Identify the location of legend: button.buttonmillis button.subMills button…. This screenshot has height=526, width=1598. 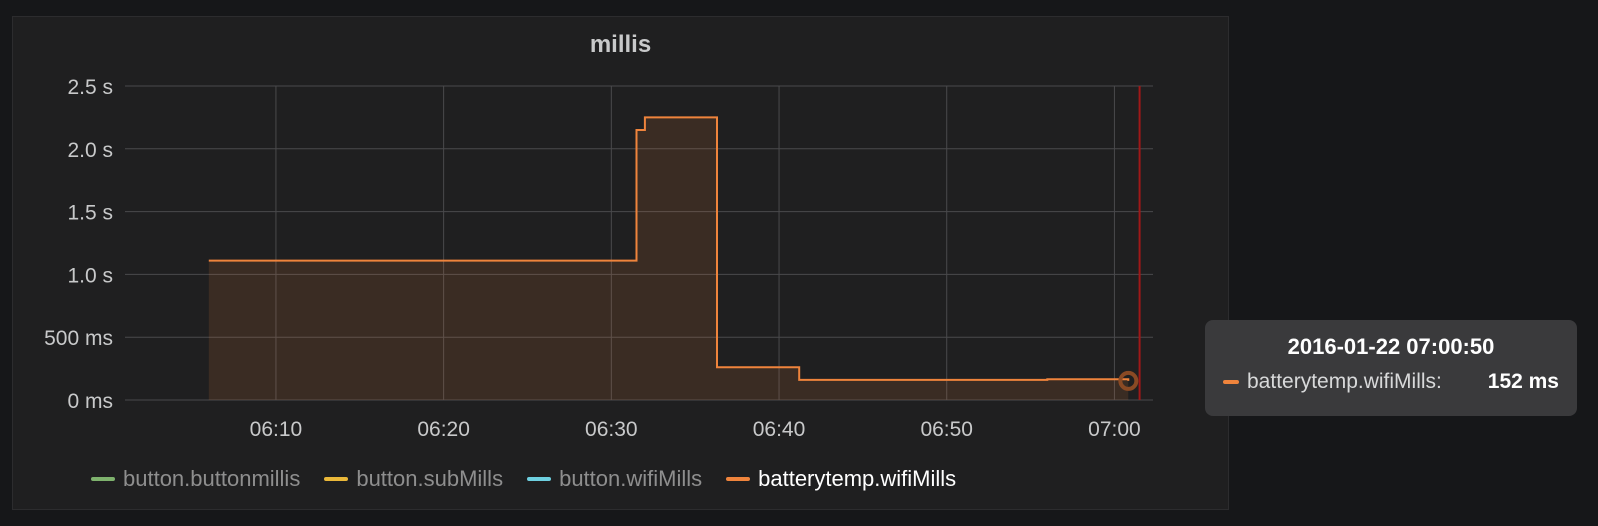
(523, 479).